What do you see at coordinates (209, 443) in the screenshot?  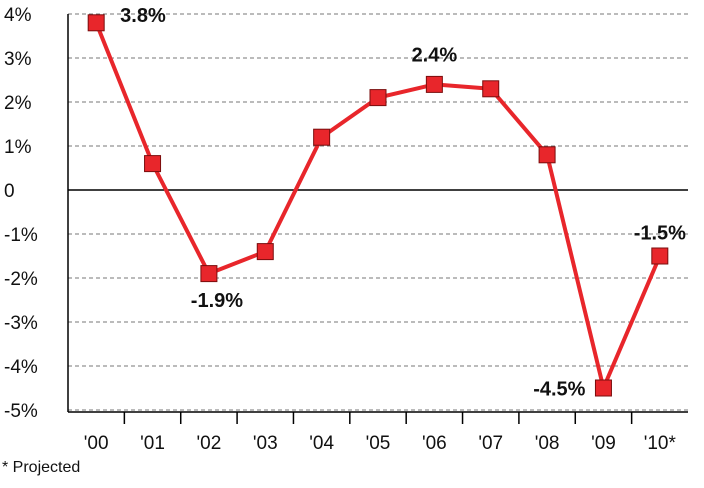 I see `x-tick-label: '02` at bounding box center [209, 443].